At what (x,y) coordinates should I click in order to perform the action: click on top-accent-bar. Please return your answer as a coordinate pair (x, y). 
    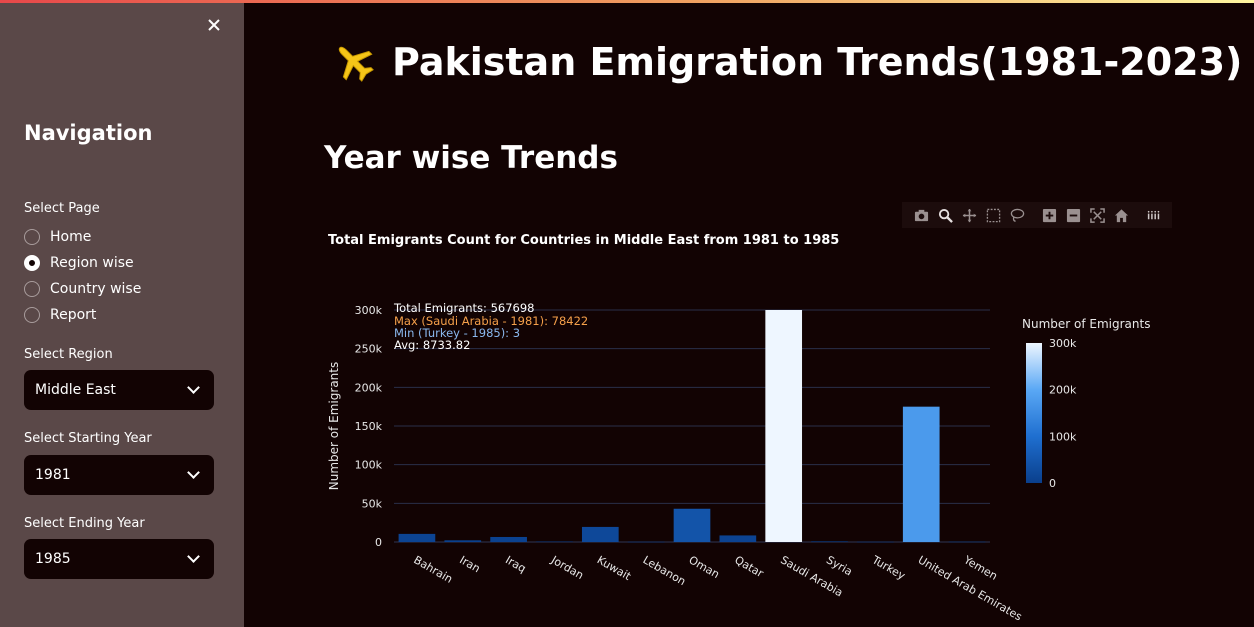
    Looking at the image, I should click on (627, 1).